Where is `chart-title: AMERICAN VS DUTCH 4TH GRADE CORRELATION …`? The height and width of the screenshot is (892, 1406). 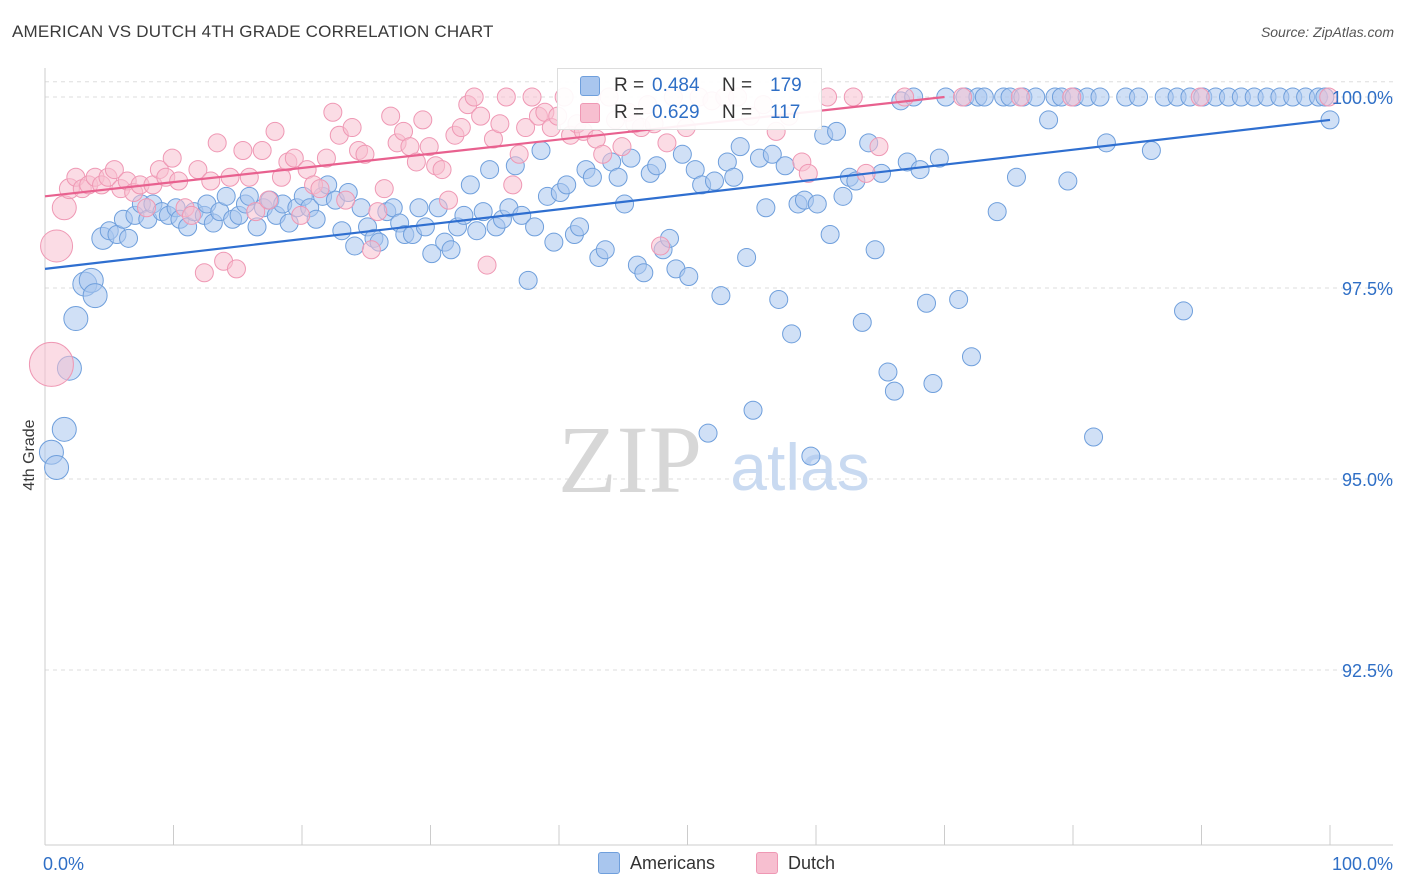
chart-title: AMERICAN VS DUTCH 4TH GRADE CORRELATION … is located at coordinates (253, 31).